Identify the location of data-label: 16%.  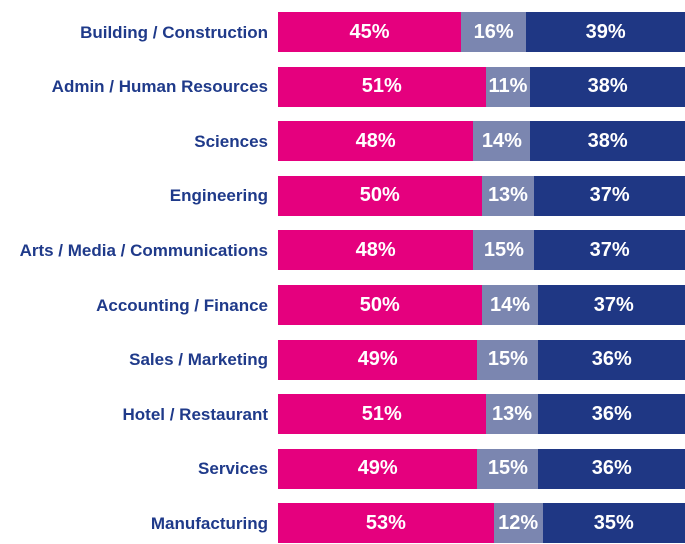
(493, 31).